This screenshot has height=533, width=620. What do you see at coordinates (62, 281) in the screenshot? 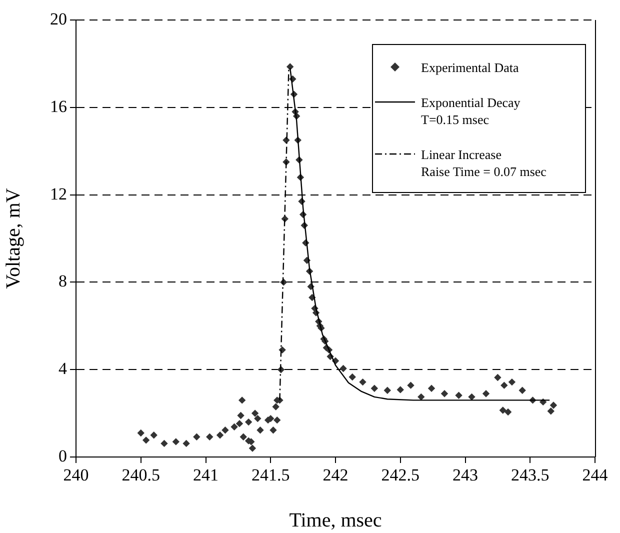
I see `y-tick-label: 8` at bounding box center [62, 281].